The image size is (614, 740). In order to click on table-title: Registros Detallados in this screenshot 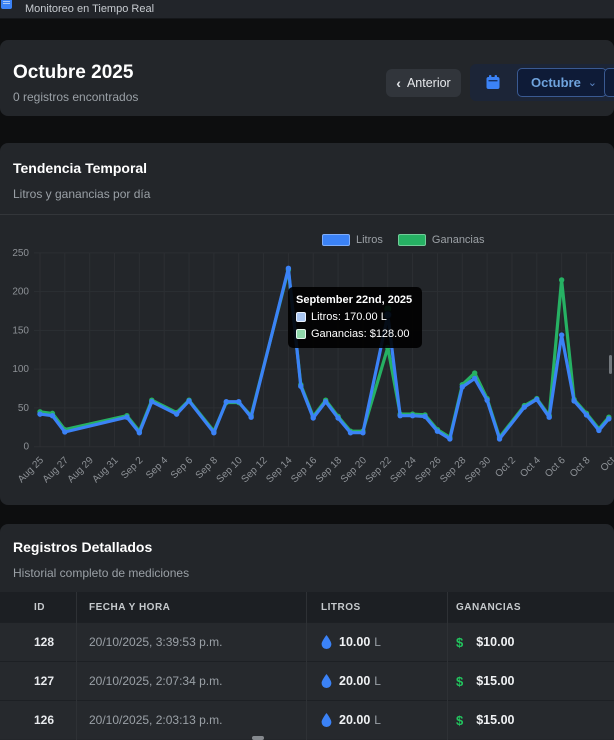, I will do `click(83, 547)`.